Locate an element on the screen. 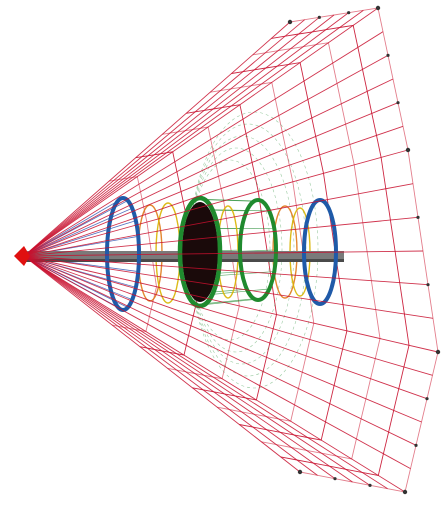 This screenshot has width=441, height=508. apex-point is located at coordinates (22, 256).